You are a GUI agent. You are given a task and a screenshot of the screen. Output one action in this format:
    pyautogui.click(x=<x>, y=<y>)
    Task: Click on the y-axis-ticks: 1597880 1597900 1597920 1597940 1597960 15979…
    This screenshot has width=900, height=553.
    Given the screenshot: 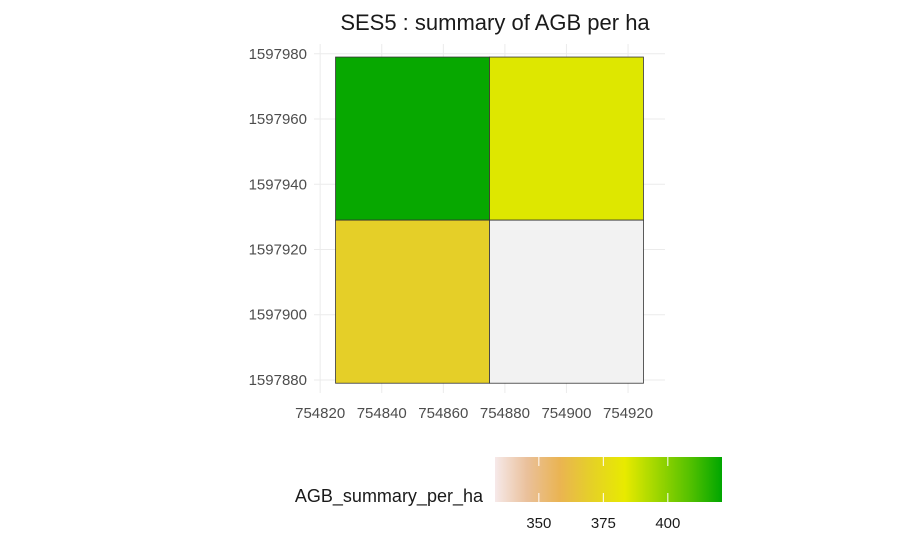 What is the action you would take?
    pyautogui.click(x=278, y=217)
    